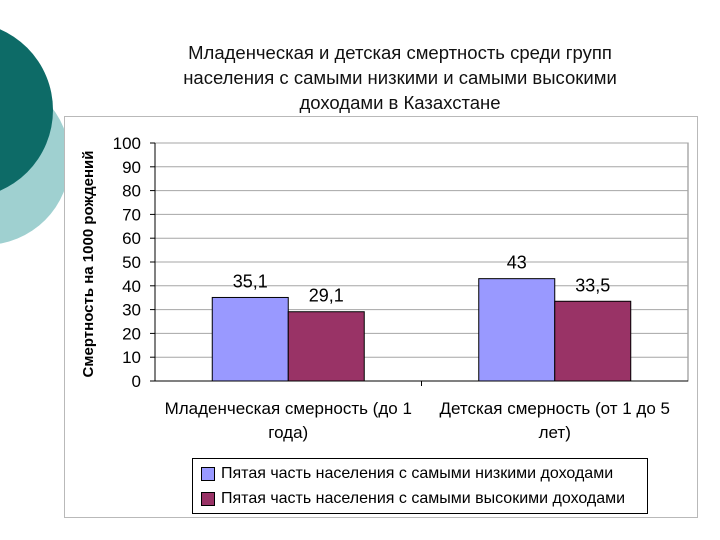 Image resolution: width=720 pixels, height=540 pixels. Describe the element at coordinates (555, 408) in the screenshot. I see `x-category-label: Детская смерность (от 1 до 5` at that location.